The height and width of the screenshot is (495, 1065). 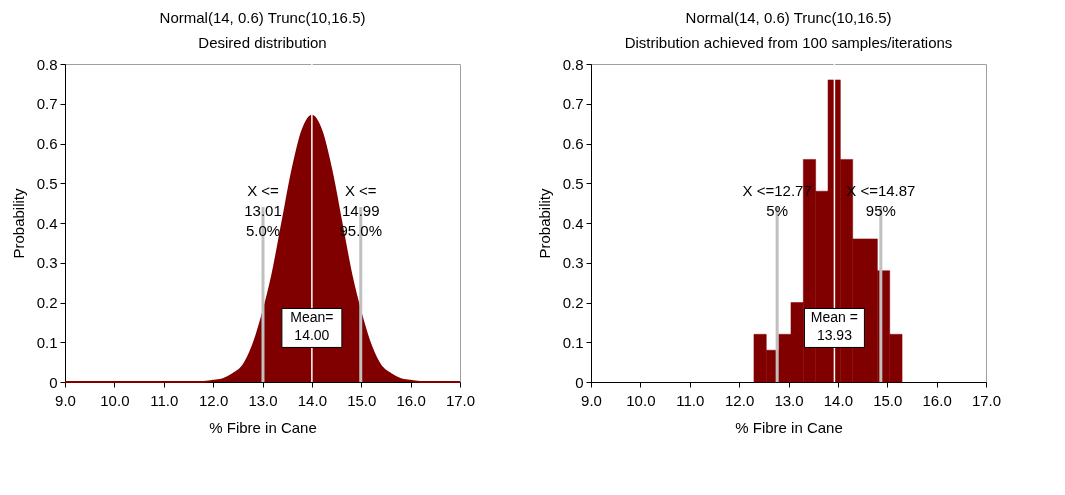 I want to click on chart-subtitle: Distribution achieved from 100 samples/iterations, so click(x=788, y=42).